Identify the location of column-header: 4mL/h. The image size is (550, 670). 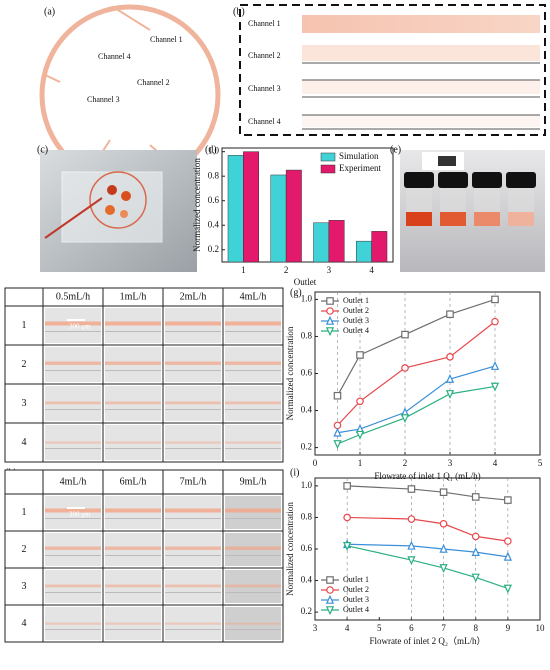
(73, 481).